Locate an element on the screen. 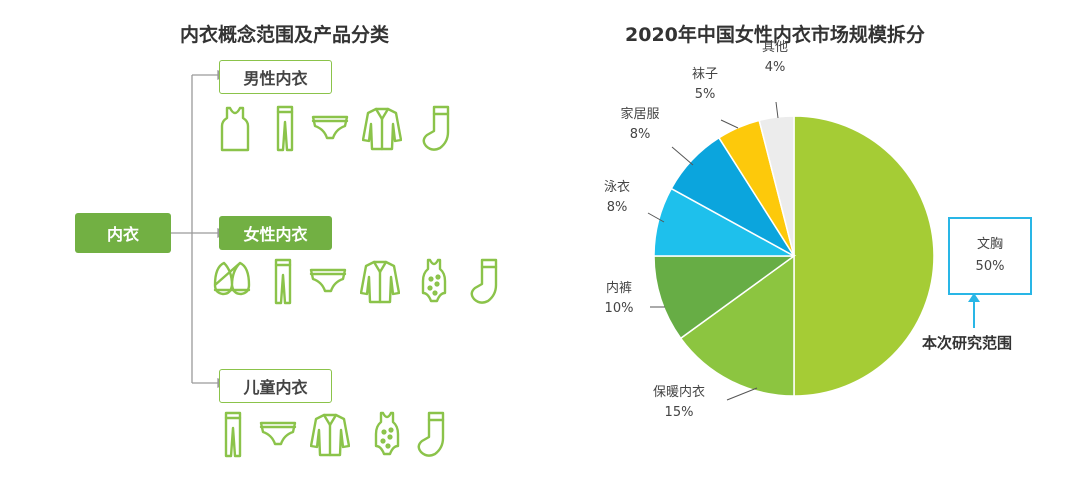 The height and width of the screenshot is (477, 1080). pie-slice-name: 其他 is located at coordinates (774, 47).